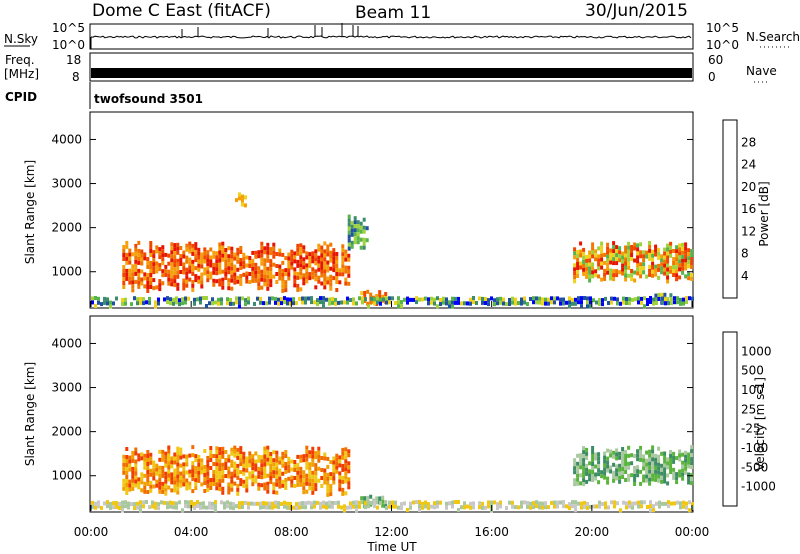  What do you see at coordinates (291, 532) in the screenshot?
I see `xtick-label: 08:00` at bounding box center [291, 532].